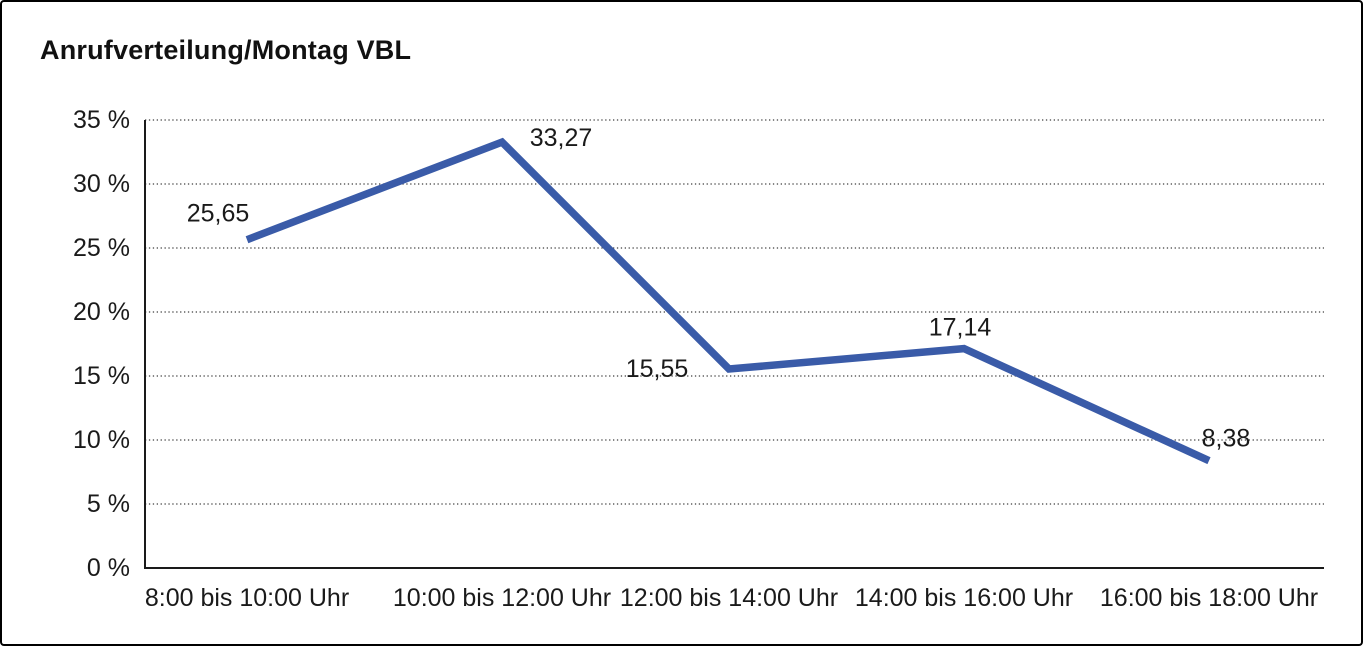  Describe the element at coordinates (101, 248) in the screenshot. I see `y-axis-tick-label: 25 %` at that location.